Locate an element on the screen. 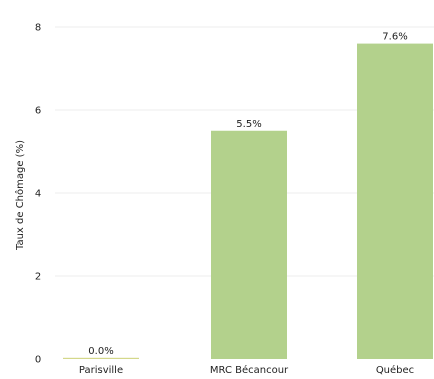 The width and height of the screenshot is (434, 379). y-tick-label: 6 is located at coordinates (38, 111).